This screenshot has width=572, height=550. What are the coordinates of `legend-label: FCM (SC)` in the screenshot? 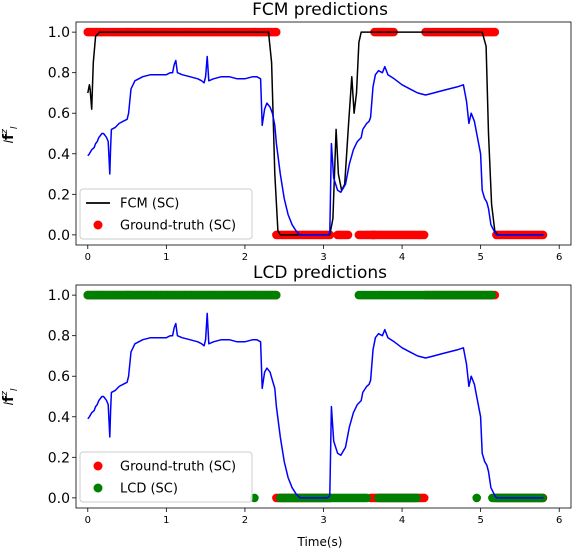 It's located at (149, 204).